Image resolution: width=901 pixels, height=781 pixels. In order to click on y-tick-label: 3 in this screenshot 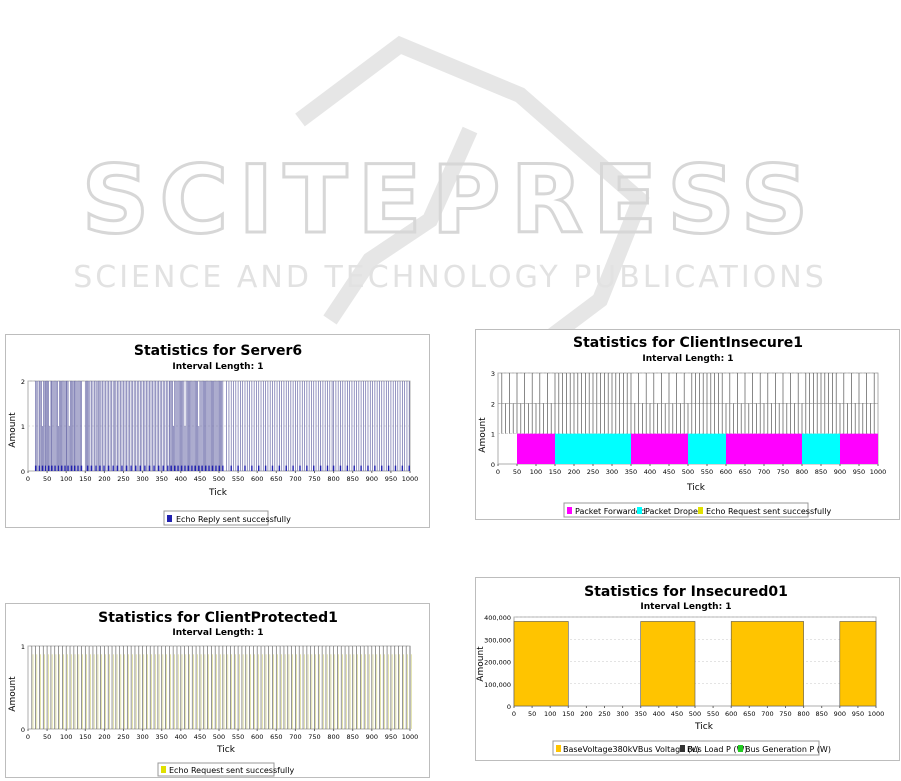, I will do `click(493, 374)`.